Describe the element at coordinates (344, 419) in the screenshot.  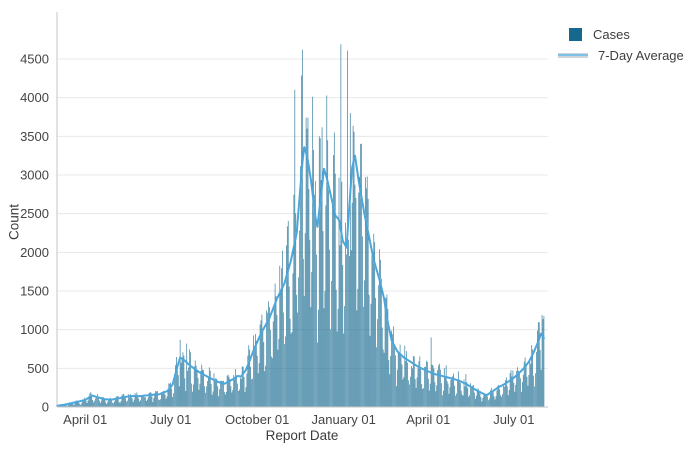
I see `x-tick-label: January 01` at that location.